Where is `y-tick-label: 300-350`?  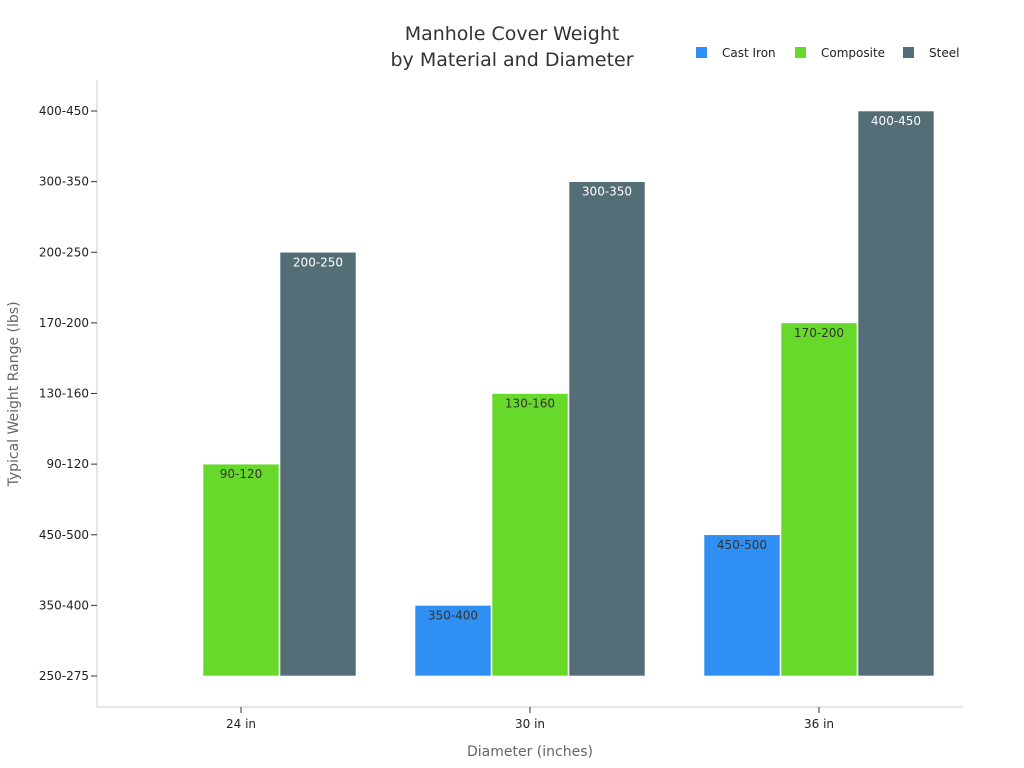
y-tick-label: 300-350 is located at coordinates (64, 182).